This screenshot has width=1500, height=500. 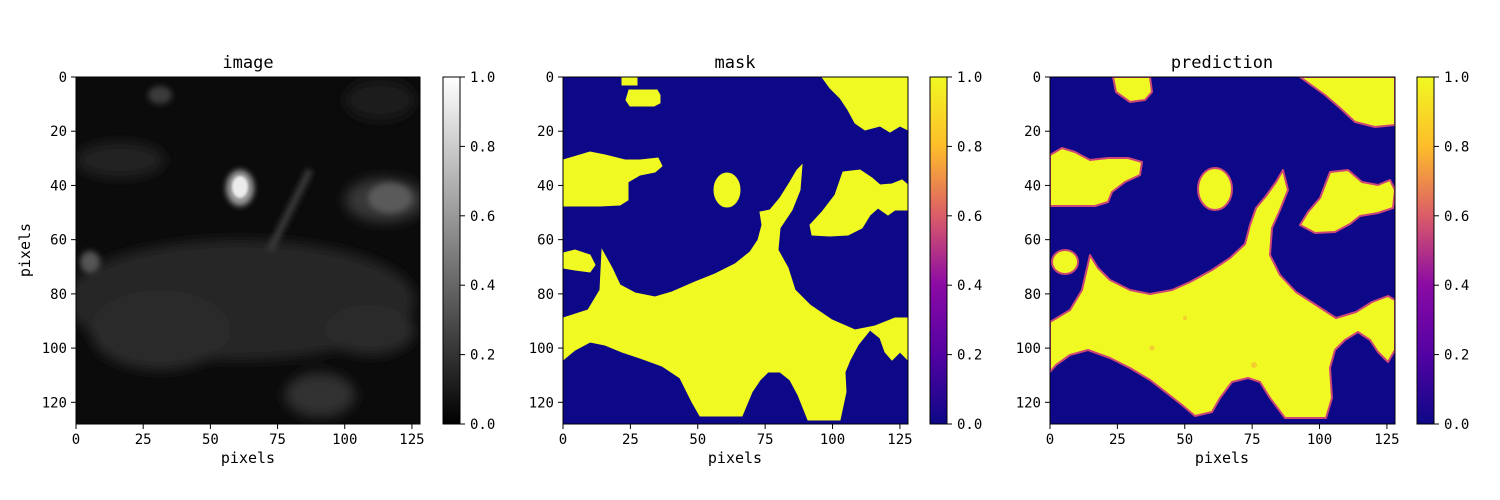 What do you see at coordinates (545, 132) in the screenshot?
I see `mask-y-tick-label: 20` at bounding box center [545, 132].